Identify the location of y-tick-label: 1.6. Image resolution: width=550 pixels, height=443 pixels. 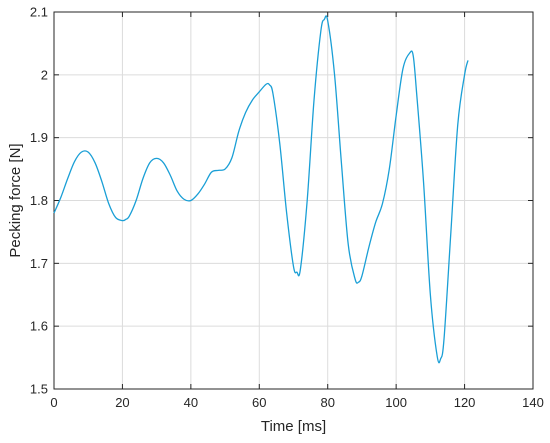
(39, 326).